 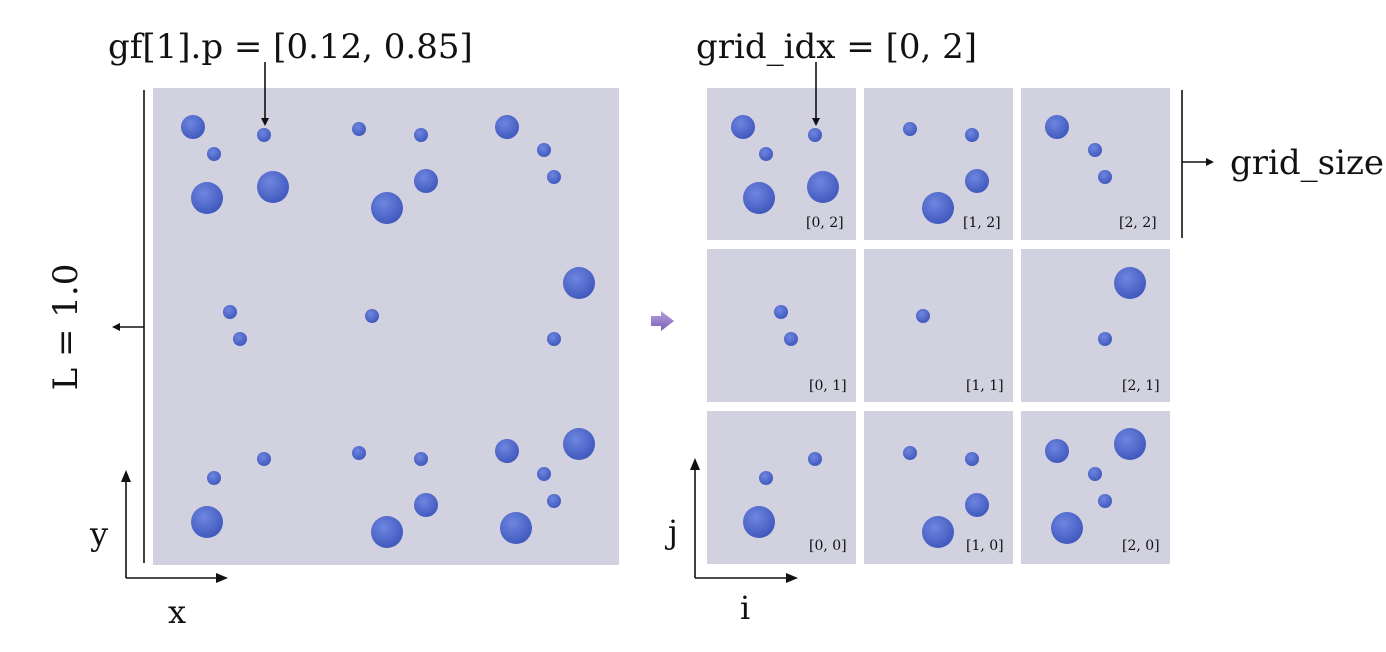 I want to click on grid-cell-label: [2, 2], so click(x=1138, y=223).